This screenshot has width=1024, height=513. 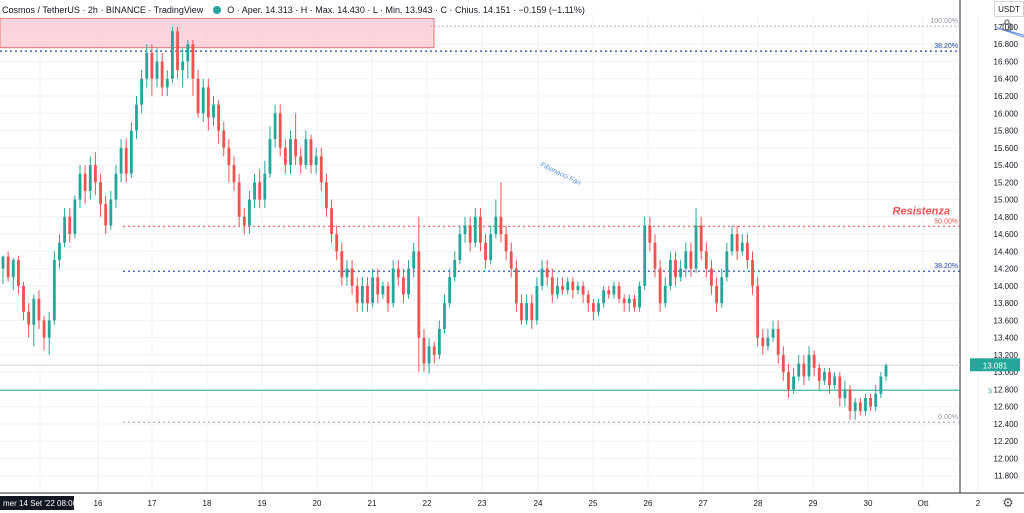 I want to click on fib-label-0: 0.00%, so click(x=948, y=417).